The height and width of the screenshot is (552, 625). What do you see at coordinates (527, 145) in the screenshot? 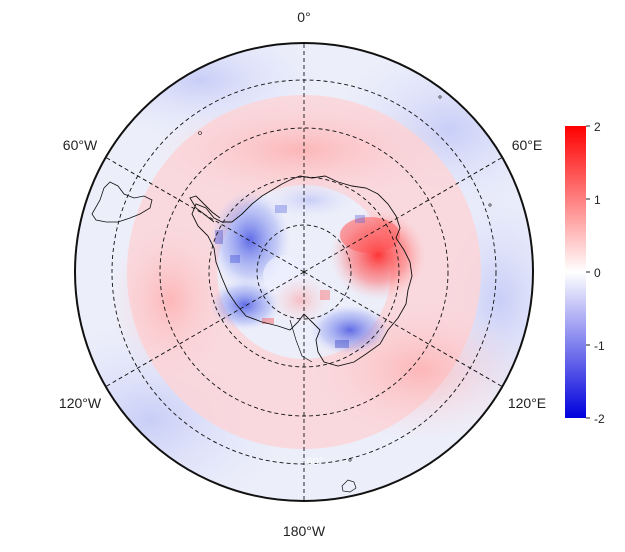
I see `lon-label-60e: 60°E` at bounding box center [527, 145].